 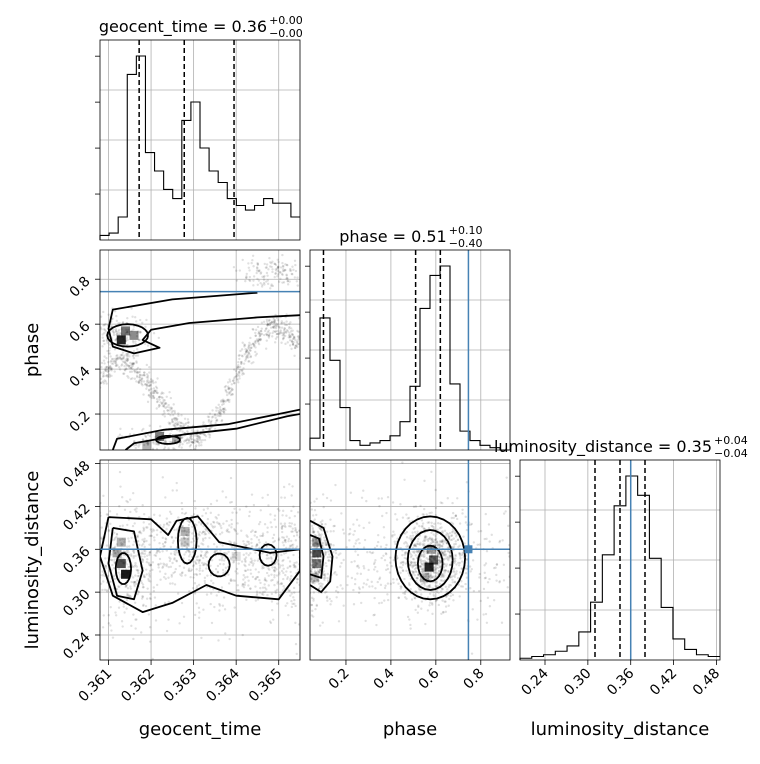 What do you see at coordinates (187, 541) in the screenshot?
I see `contour-level-mid` at bounding box center [187, 541].